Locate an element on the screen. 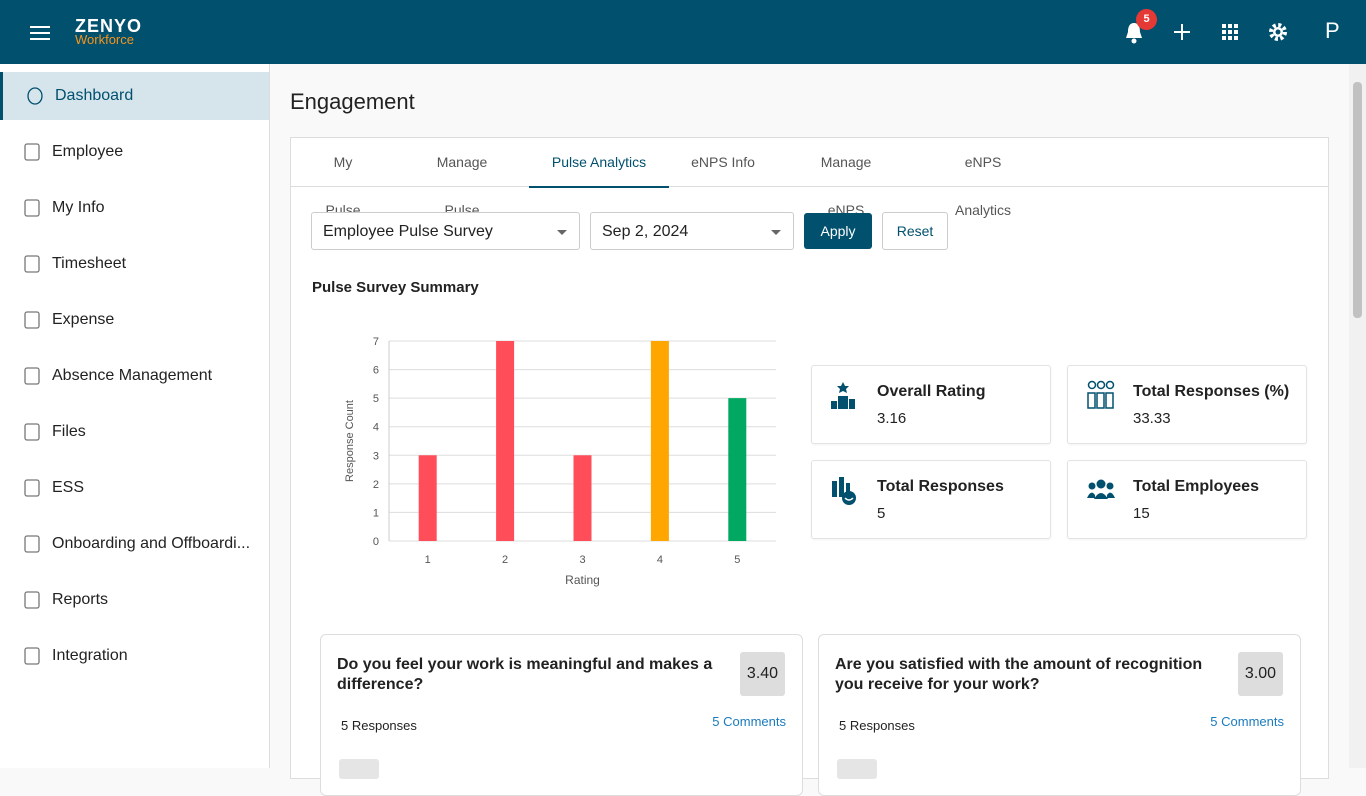  tab: Pulse Analytics is located at coordinates (599, 163).